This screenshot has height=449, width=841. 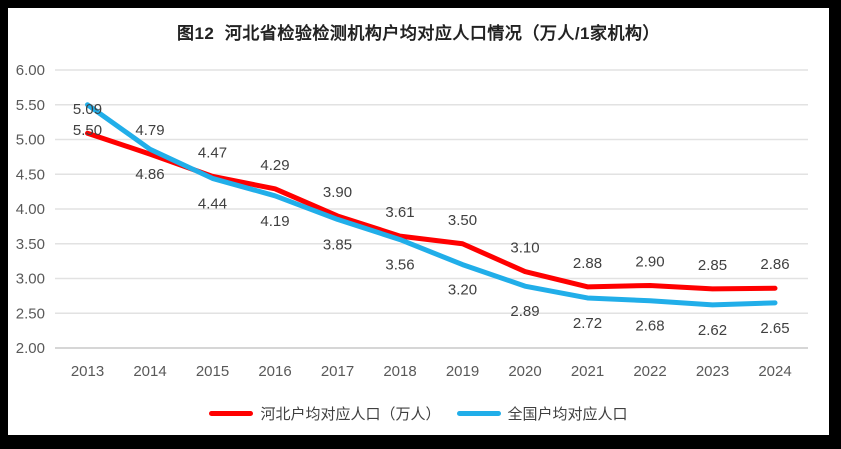 I want to click on y-tick-label: 5.00, so click(x=30, y=140).